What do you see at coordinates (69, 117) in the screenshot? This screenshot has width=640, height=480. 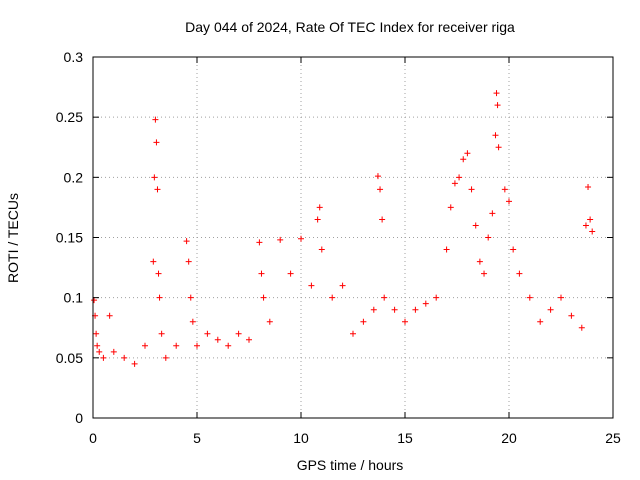 I see `y-tick-label: 0.25` at bounding box center [69, 117].